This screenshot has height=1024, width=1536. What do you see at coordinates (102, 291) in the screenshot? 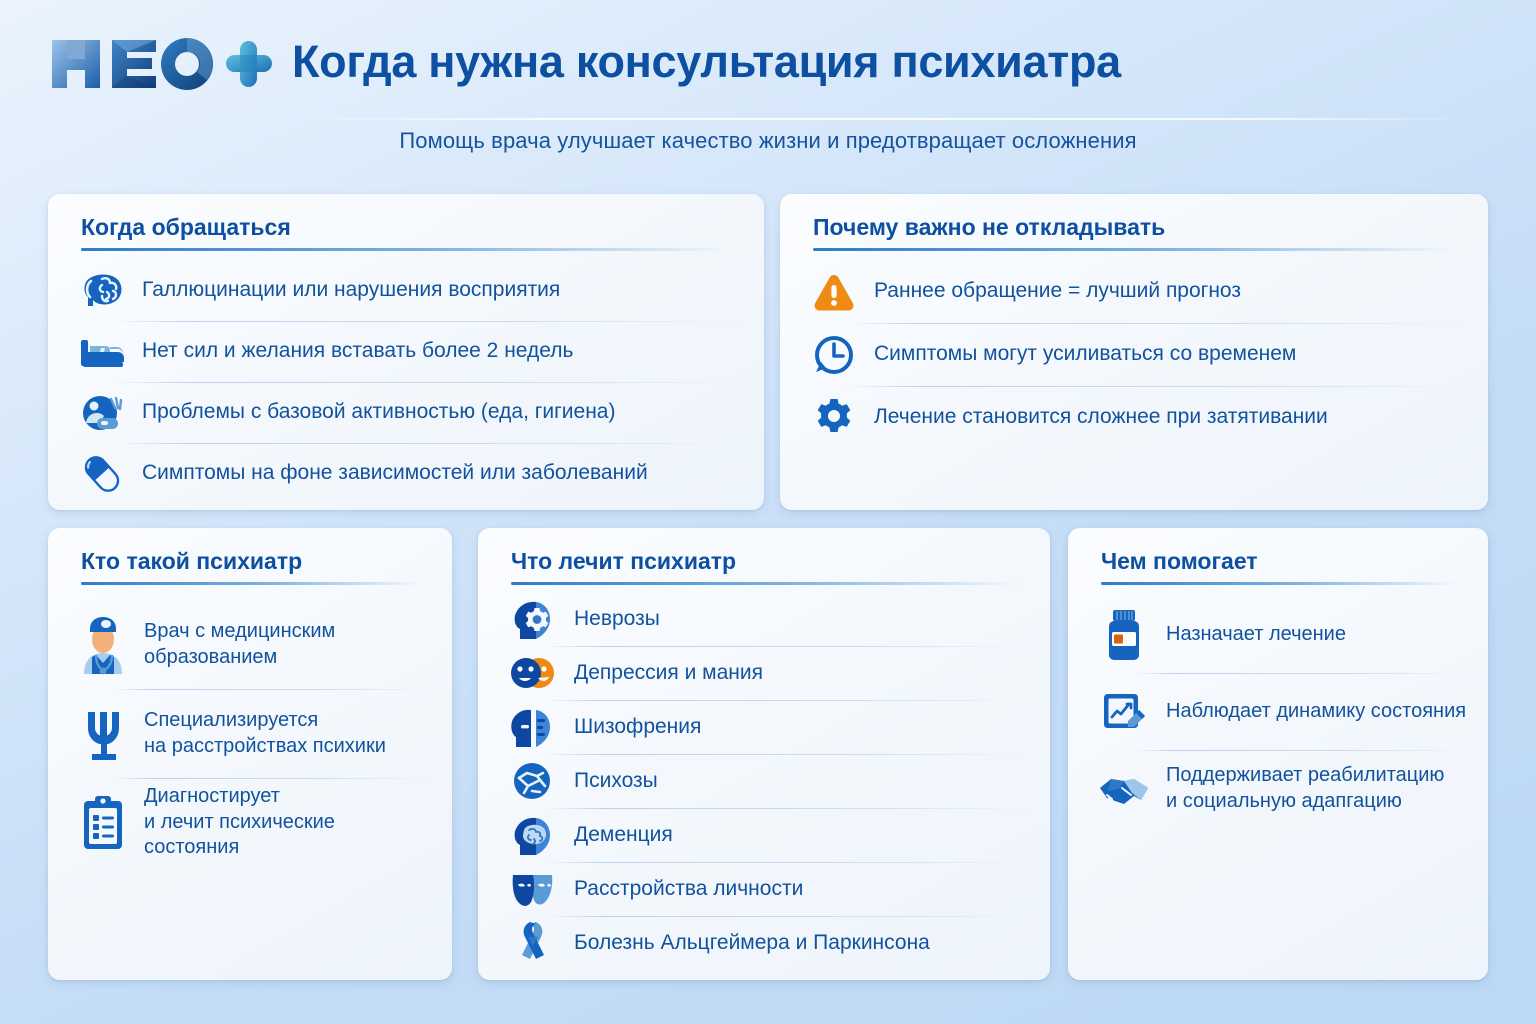
I see `brain-icon` at bounding box center [102, 291].